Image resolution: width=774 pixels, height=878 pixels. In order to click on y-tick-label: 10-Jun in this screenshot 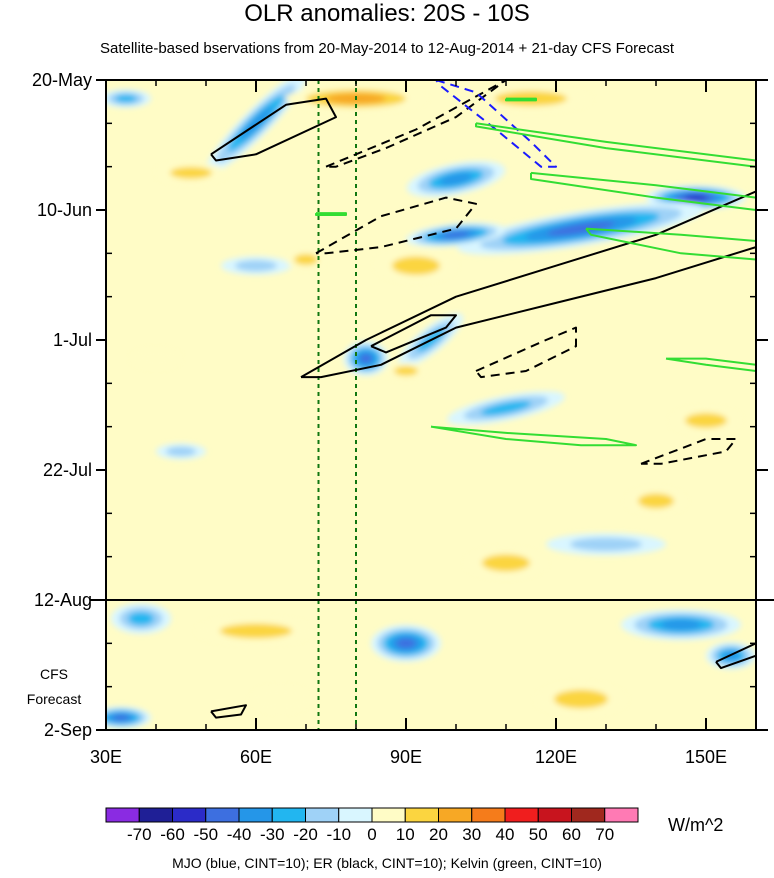, I will do `click(64, 210)`.